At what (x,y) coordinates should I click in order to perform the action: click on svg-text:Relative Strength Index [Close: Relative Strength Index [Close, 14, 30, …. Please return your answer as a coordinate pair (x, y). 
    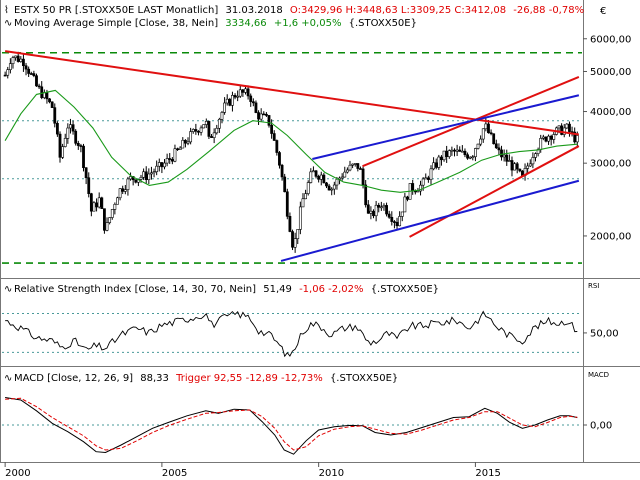
    Looking at the image, I should click on (226, 289).